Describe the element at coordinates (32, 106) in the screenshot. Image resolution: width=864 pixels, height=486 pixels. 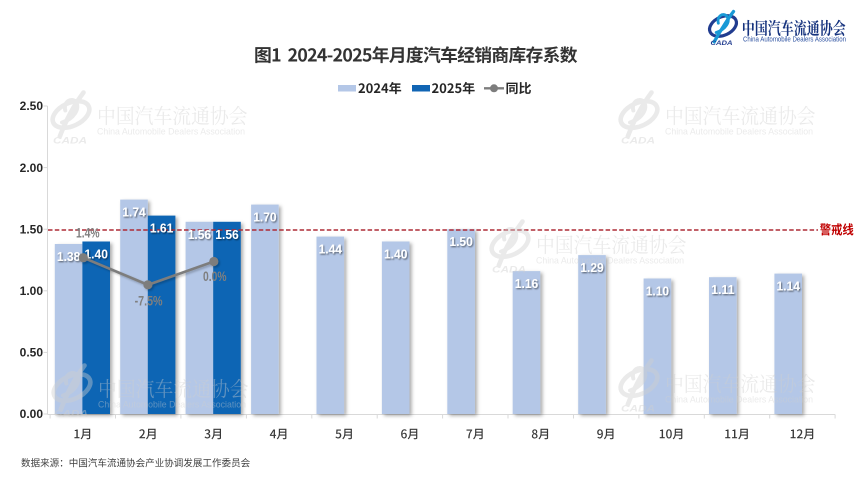
I see `svg-text: 2.50` at that location.